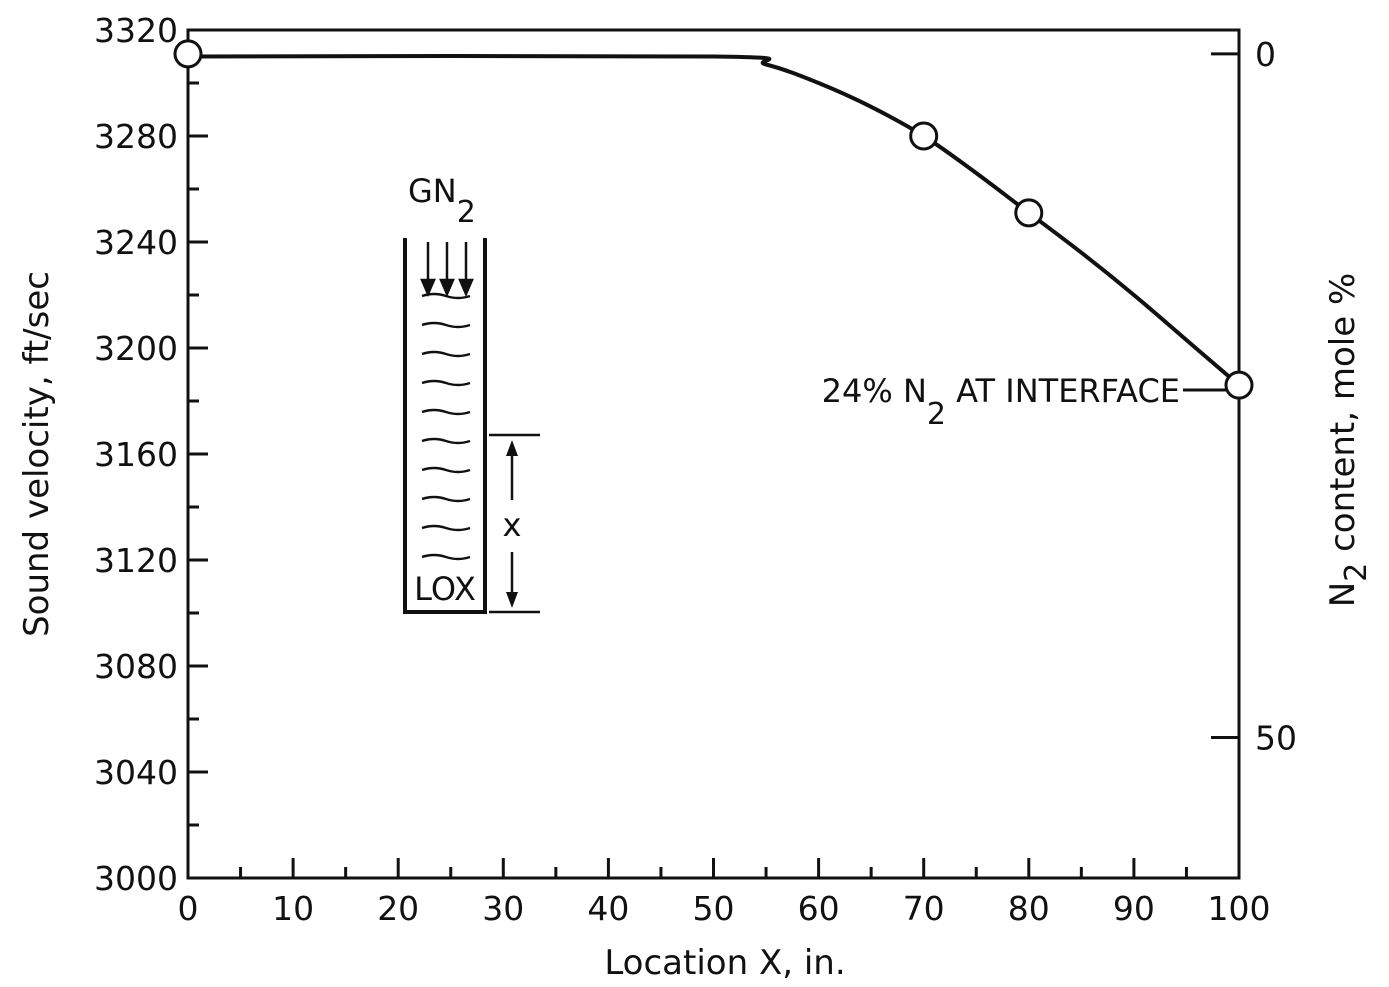  I want to click on dimension-arrowhead-down, so click(512, 600).